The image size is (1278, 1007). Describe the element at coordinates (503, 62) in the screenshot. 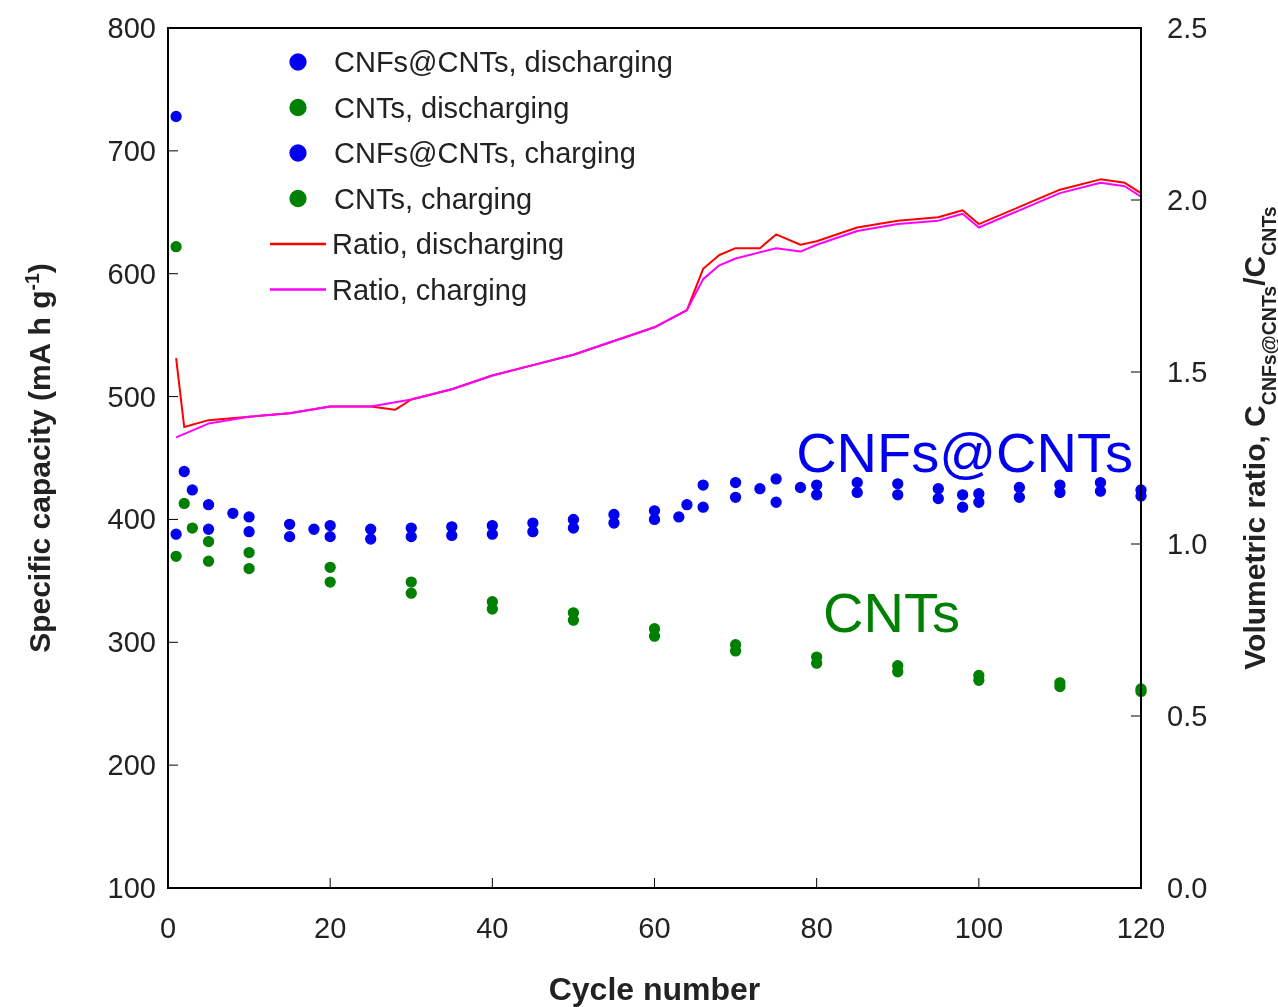

I see `legend-label: CNFs@CNTs, discharging` at that location.